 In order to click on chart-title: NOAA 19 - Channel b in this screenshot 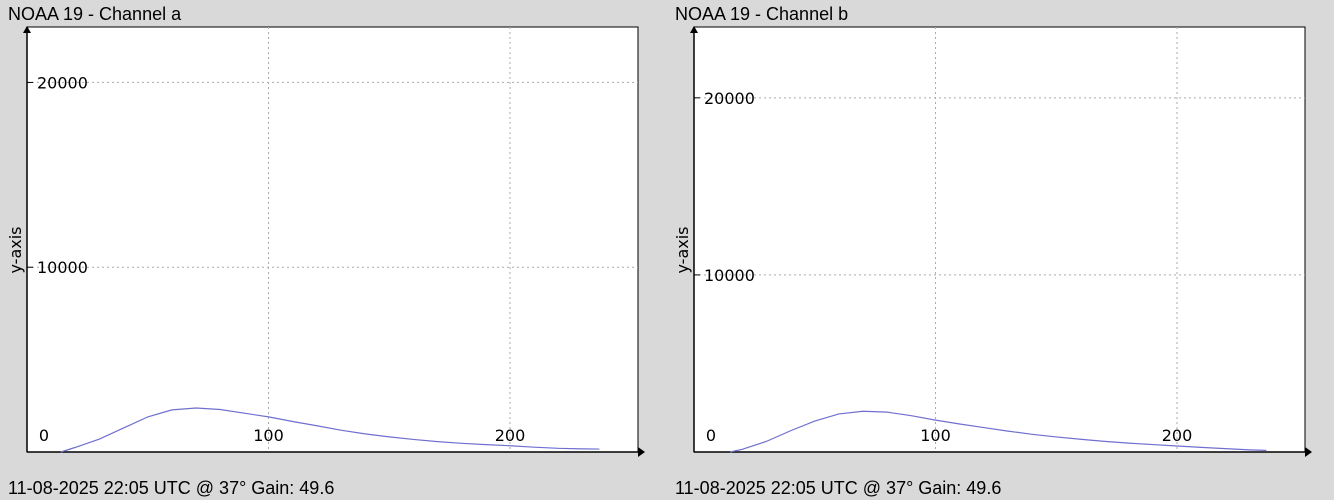, I will do `click(761, 14)`.